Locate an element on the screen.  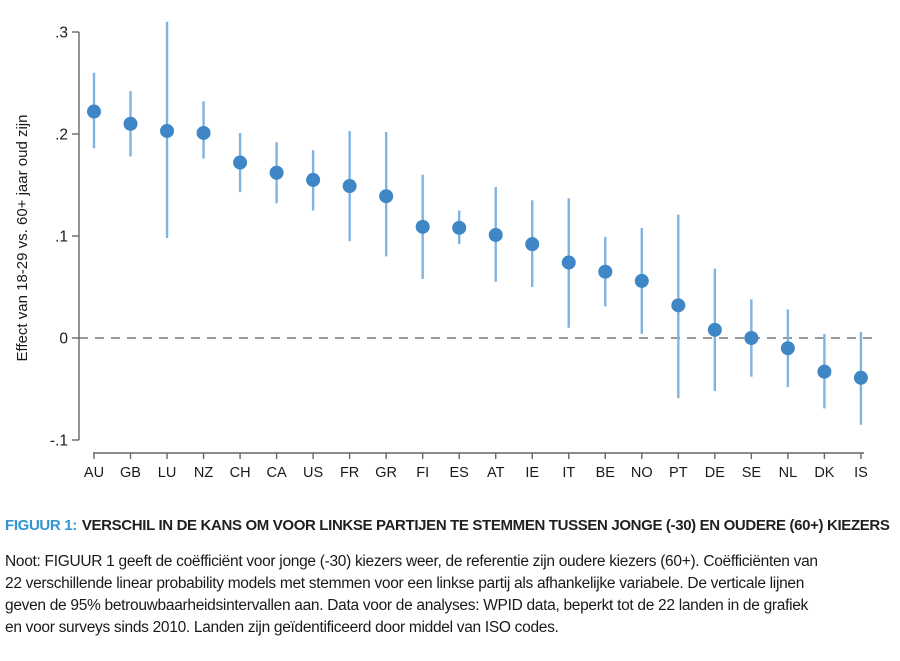
data-point-it is located at coordinates (568, 262).